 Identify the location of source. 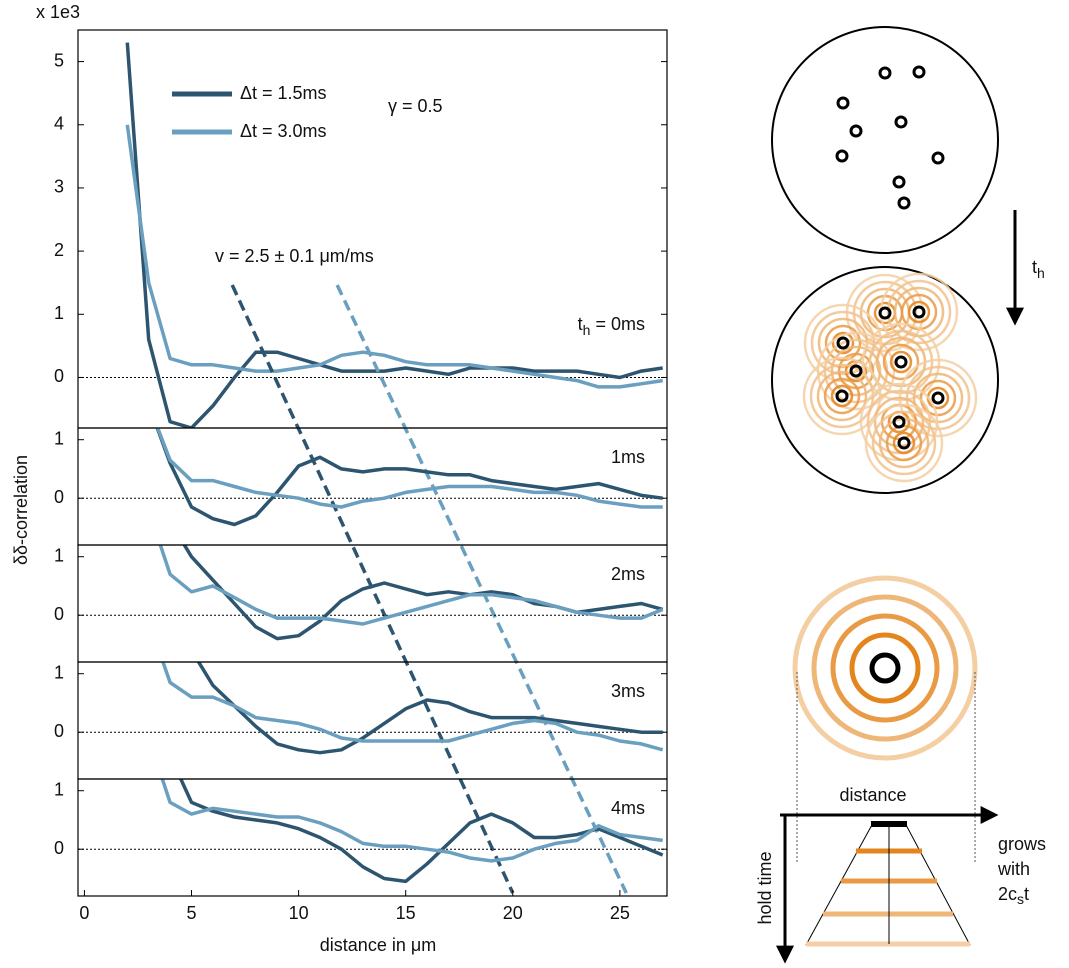
(885, 668).